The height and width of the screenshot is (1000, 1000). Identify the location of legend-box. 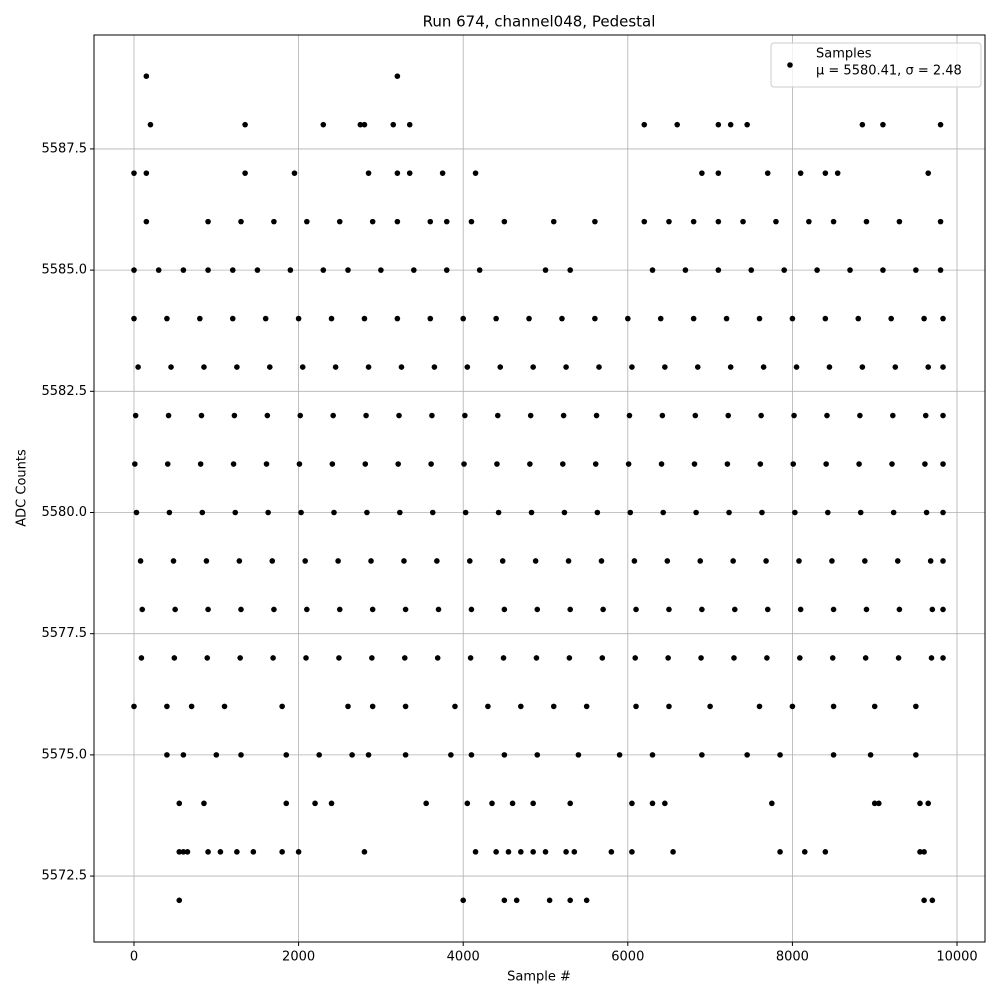
(876, 65).